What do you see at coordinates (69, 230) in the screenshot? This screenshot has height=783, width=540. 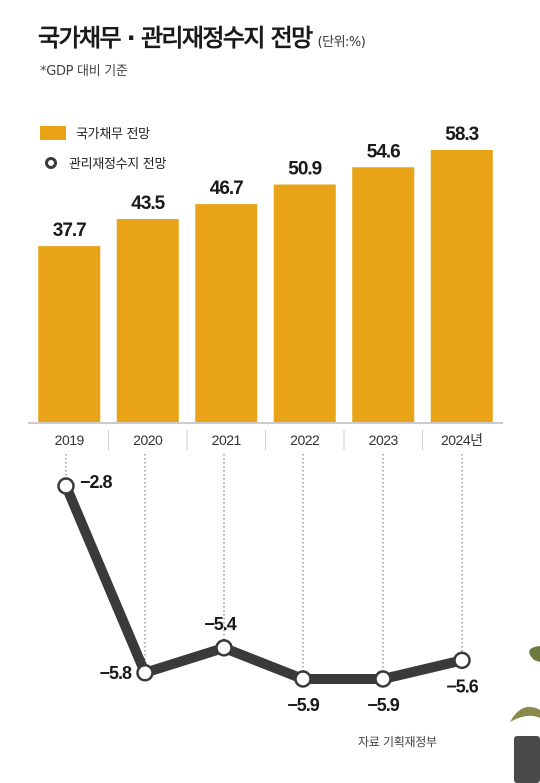 I see `bar-value-label-0: 37.7` at bounding box center [69, 230].